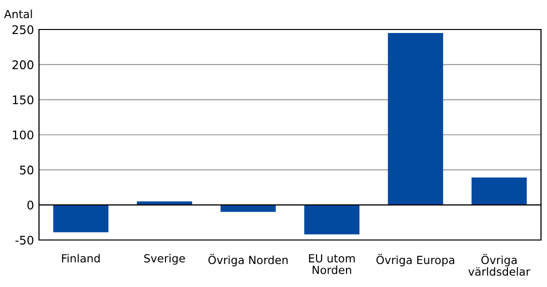  Describe the element at coordinates (23, 99) in the screenshot. I see `y-tick-label: 150` at that location.